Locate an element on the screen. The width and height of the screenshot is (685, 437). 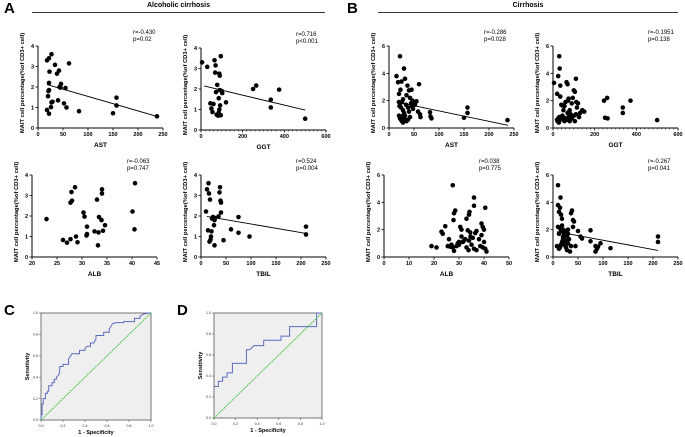
p-value: p=0.004 is located at coordinates (307, 169).